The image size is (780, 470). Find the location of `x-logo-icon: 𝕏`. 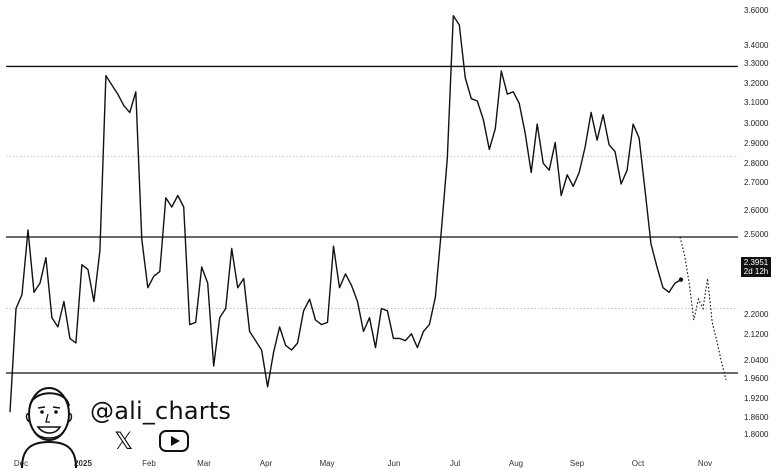

x-logo-icon: 𝕏 is located at coordinates (124, 441).